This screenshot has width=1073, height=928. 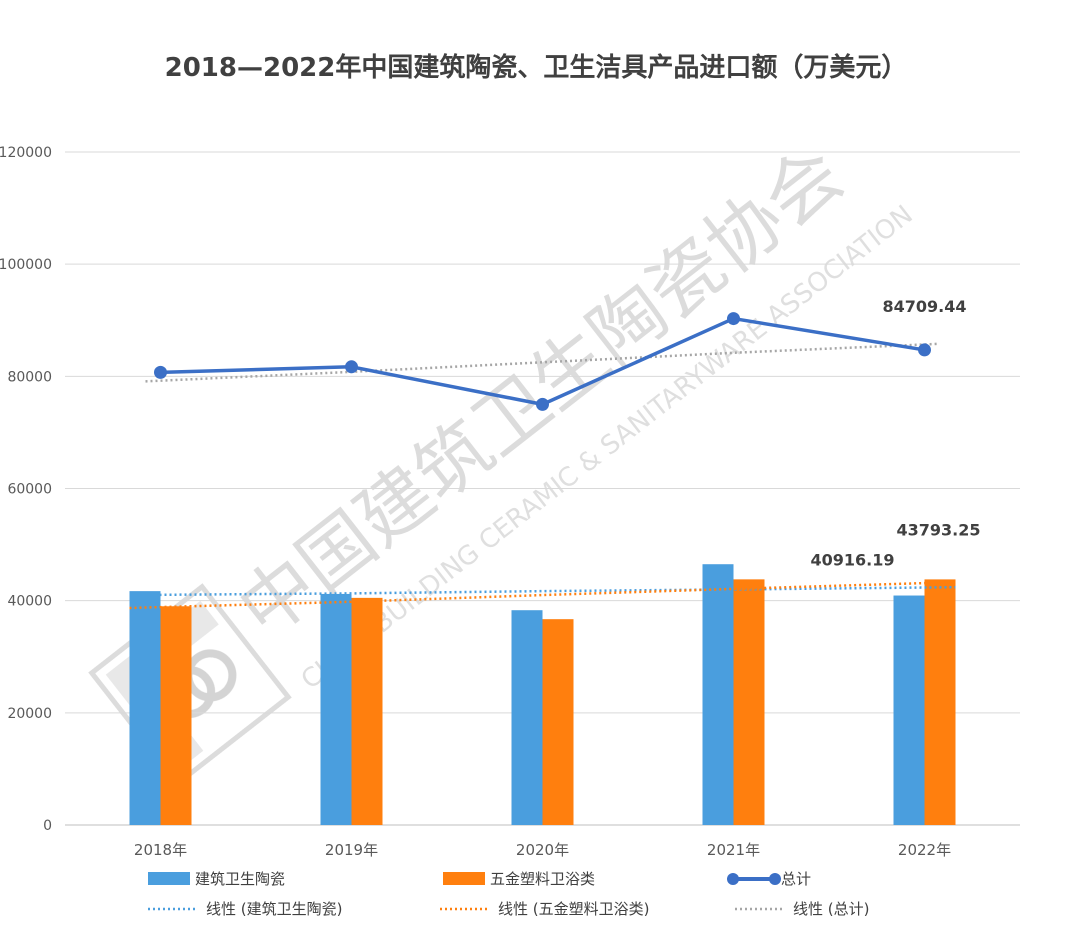 I want to click on legend-swatch-ceramic, so click(x=169, y=878).